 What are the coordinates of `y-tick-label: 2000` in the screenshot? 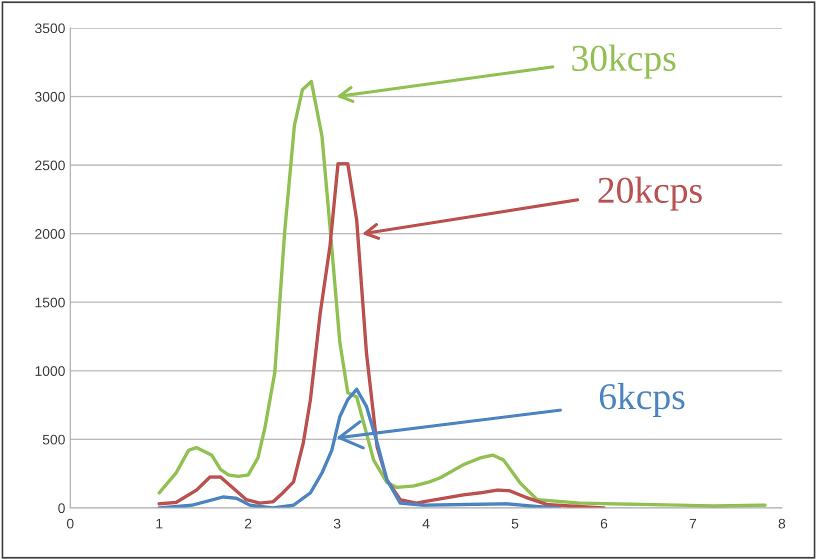 It's located at (50, 234).